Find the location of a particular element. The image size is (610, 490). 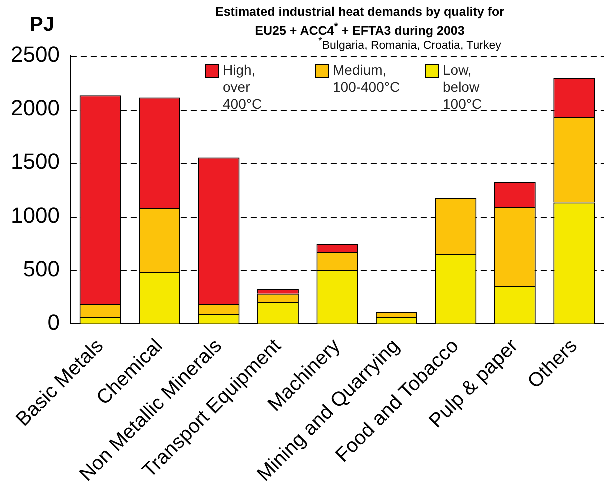

y-tick-label: 500 is located at coordinates (41, 269).